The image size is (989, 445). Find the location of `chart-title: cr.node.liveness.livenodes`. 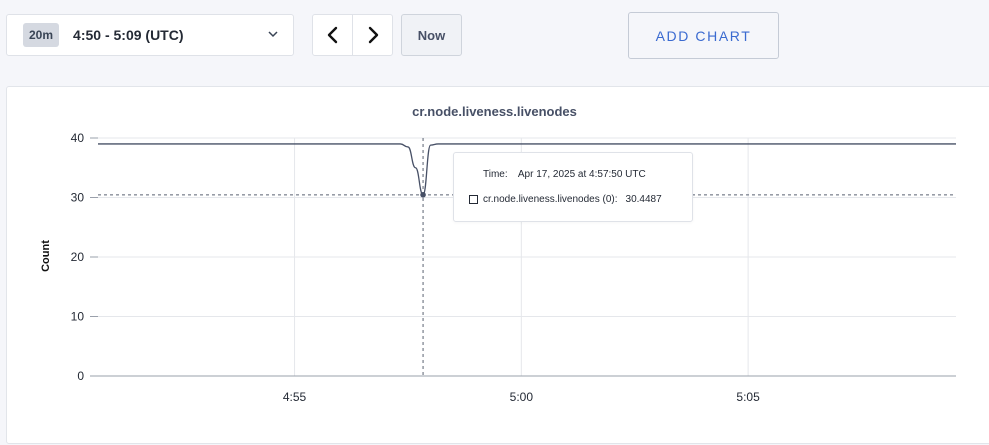

chart-title: cr.node.liveness.livenodes is located at coordinates (494, 111).